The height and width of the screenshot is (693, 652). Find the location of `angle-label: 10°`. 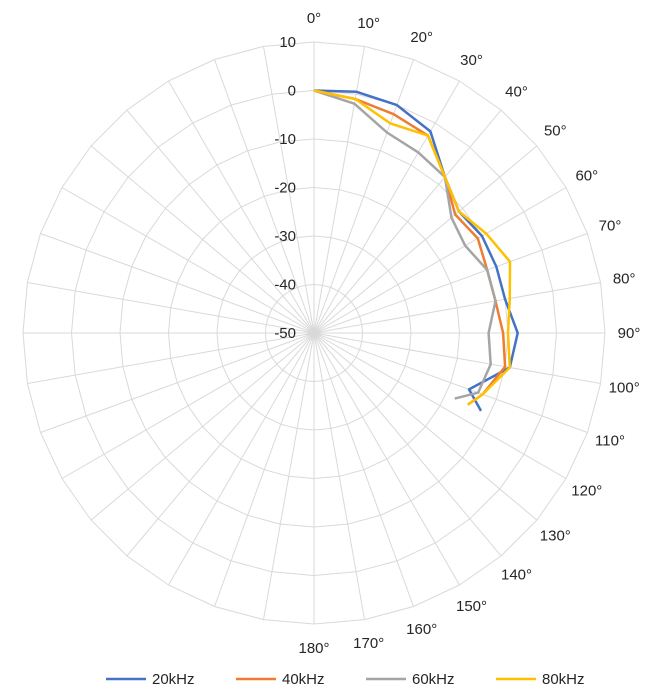

angle-label: 10° is located at coordinates (368, 23).